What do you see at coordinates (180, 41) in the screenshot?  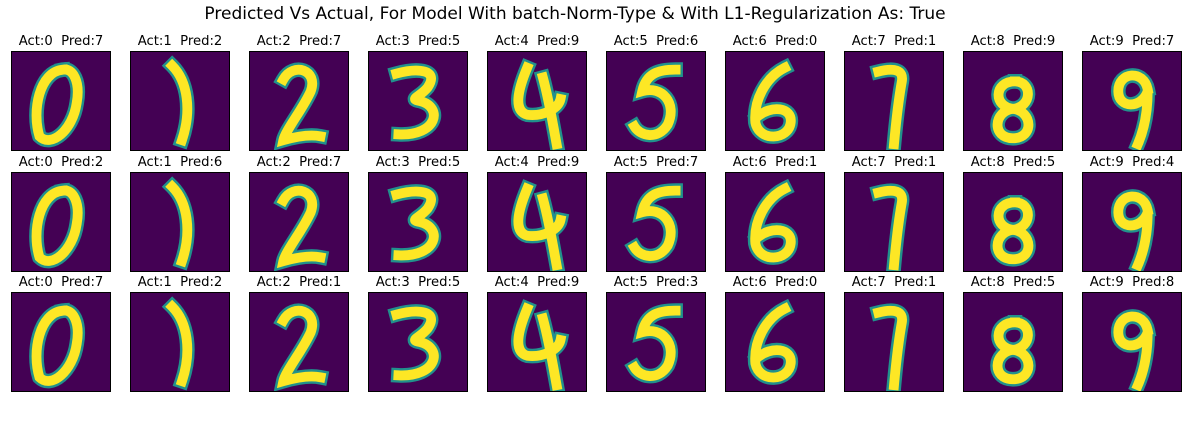 I see `panel-label: Act:1 Pred:2` at bounding box center [180, 41].